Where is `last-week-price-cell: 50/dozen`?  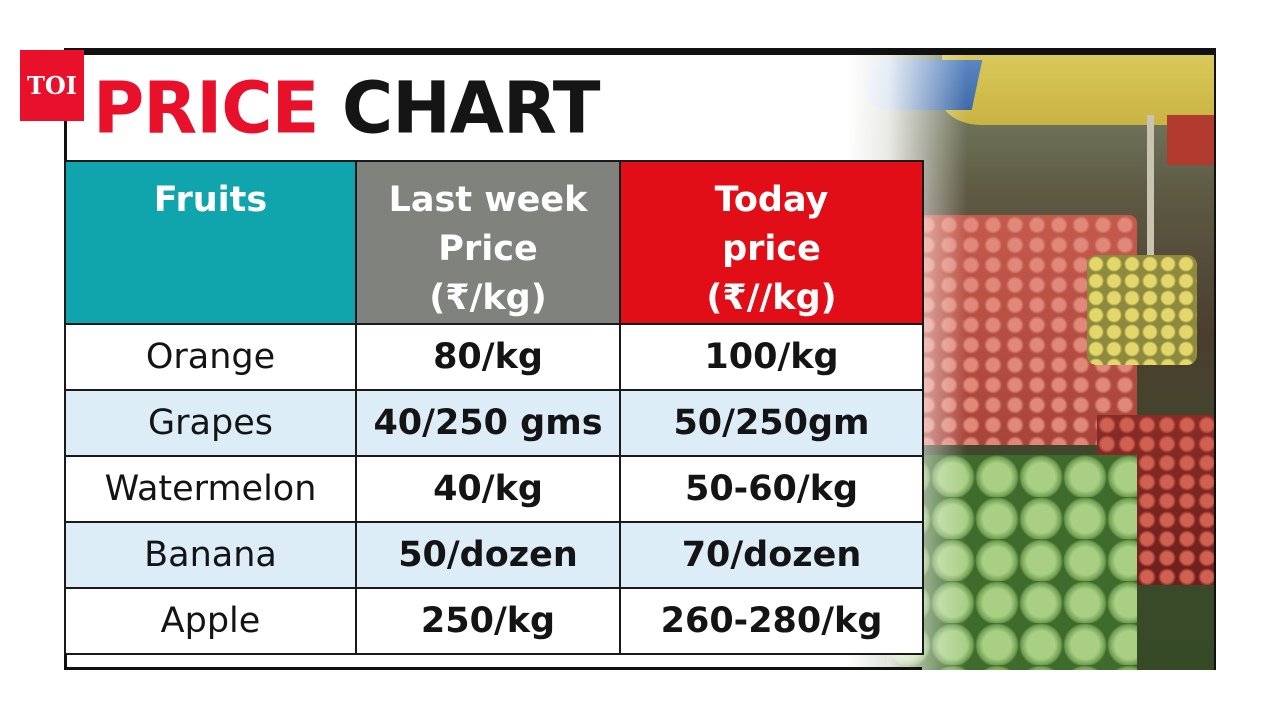 last-week-price-cell: 50/dozen is located at coordinates (488, 555).